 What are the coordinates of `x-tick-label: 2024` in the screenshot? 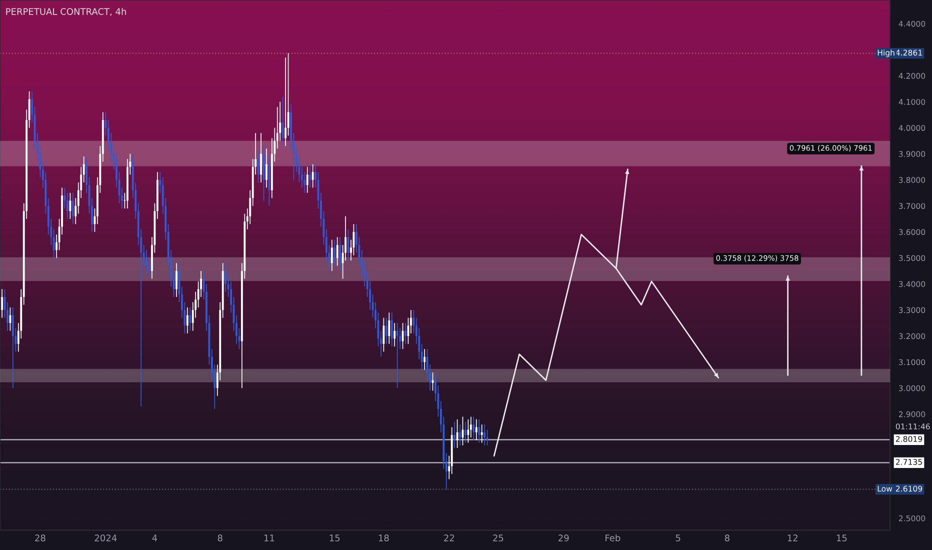 It's located at (105, 538).